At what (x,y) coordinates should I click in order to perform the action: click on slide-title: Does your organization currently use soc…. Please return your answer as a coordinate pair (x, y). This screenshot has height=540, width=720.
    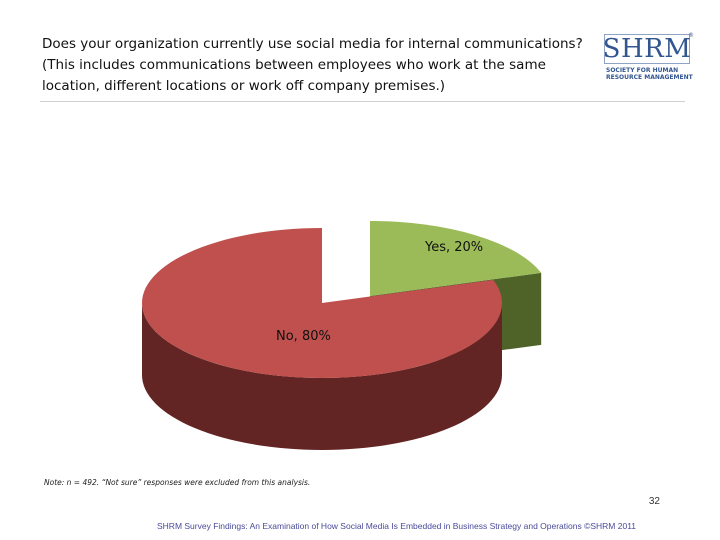
    Looking at the image, I should click on (312, 65).